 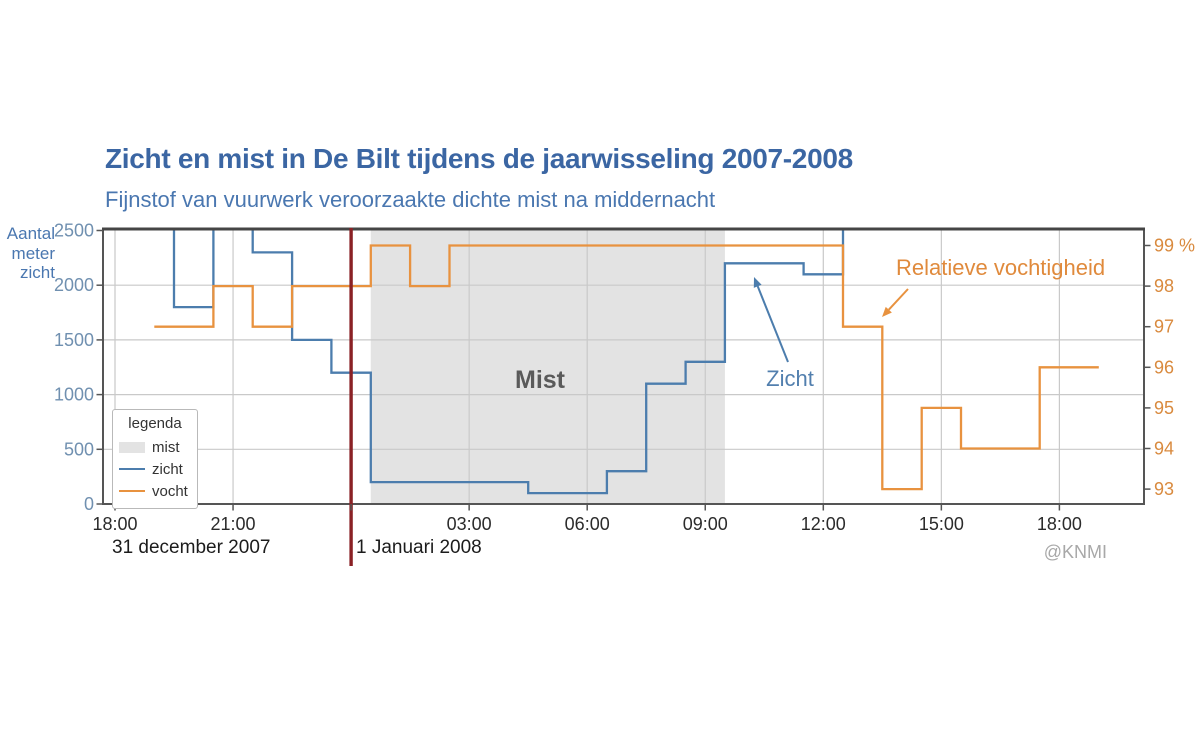 I want to click on left-tick-label: 2500, so click(x=74, y=231).